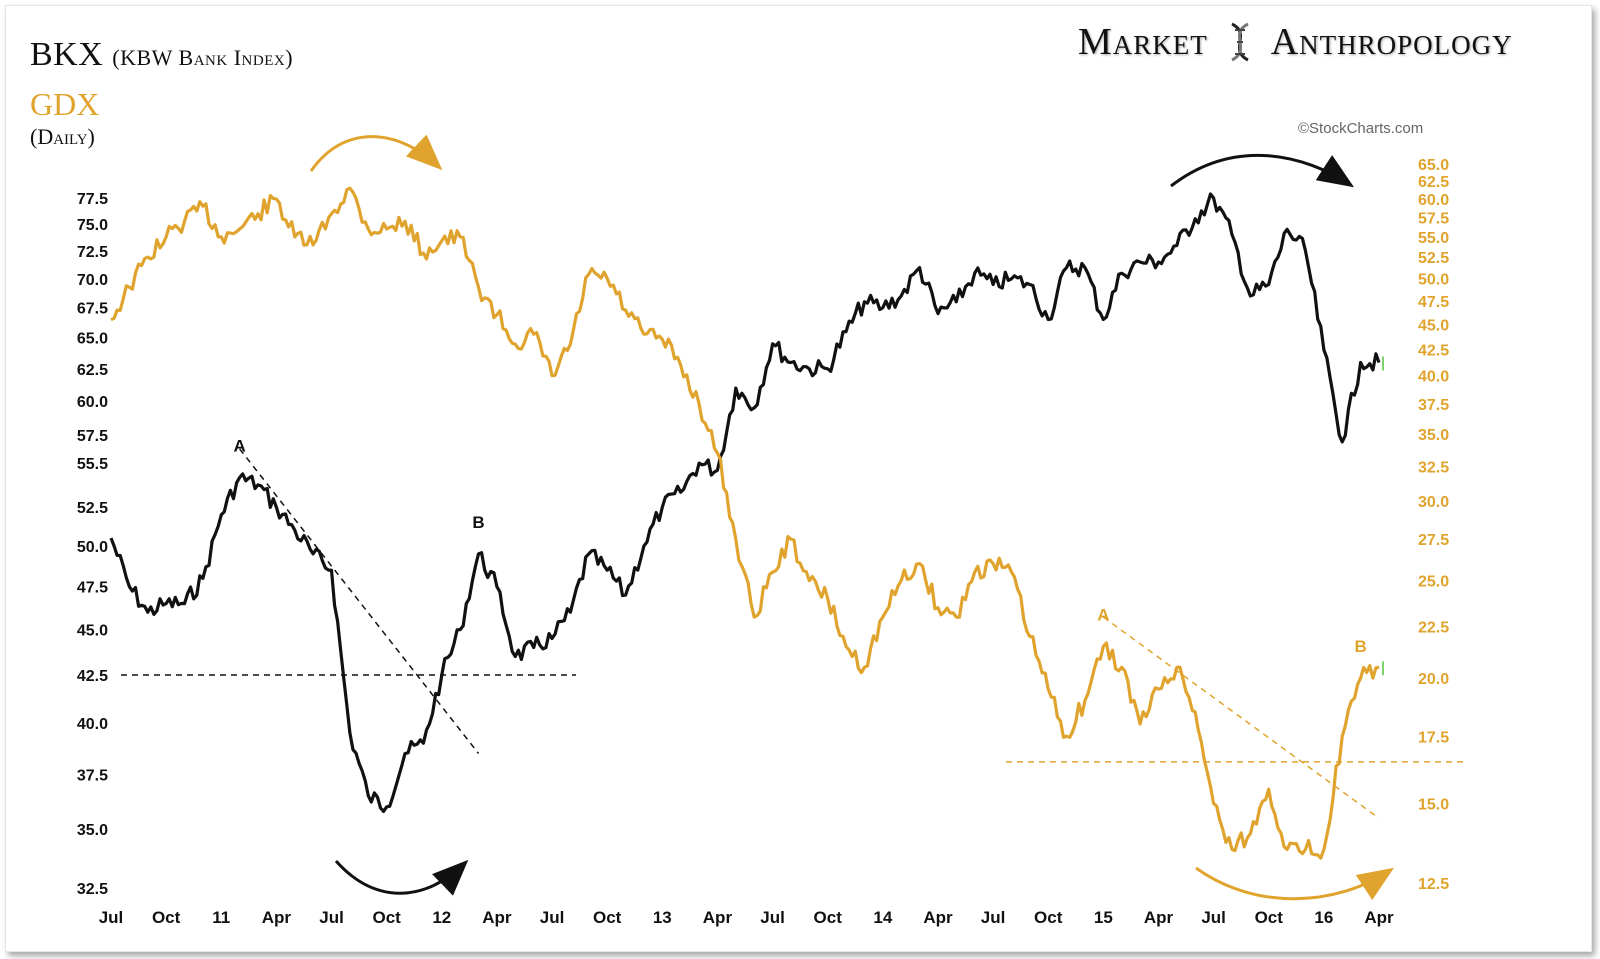 The width and height of the screenshot is (1600, 959). Describe the element at coordinates (1360, 646) in the screenshot. I see `wave-label-b-gdx: B` at that location.